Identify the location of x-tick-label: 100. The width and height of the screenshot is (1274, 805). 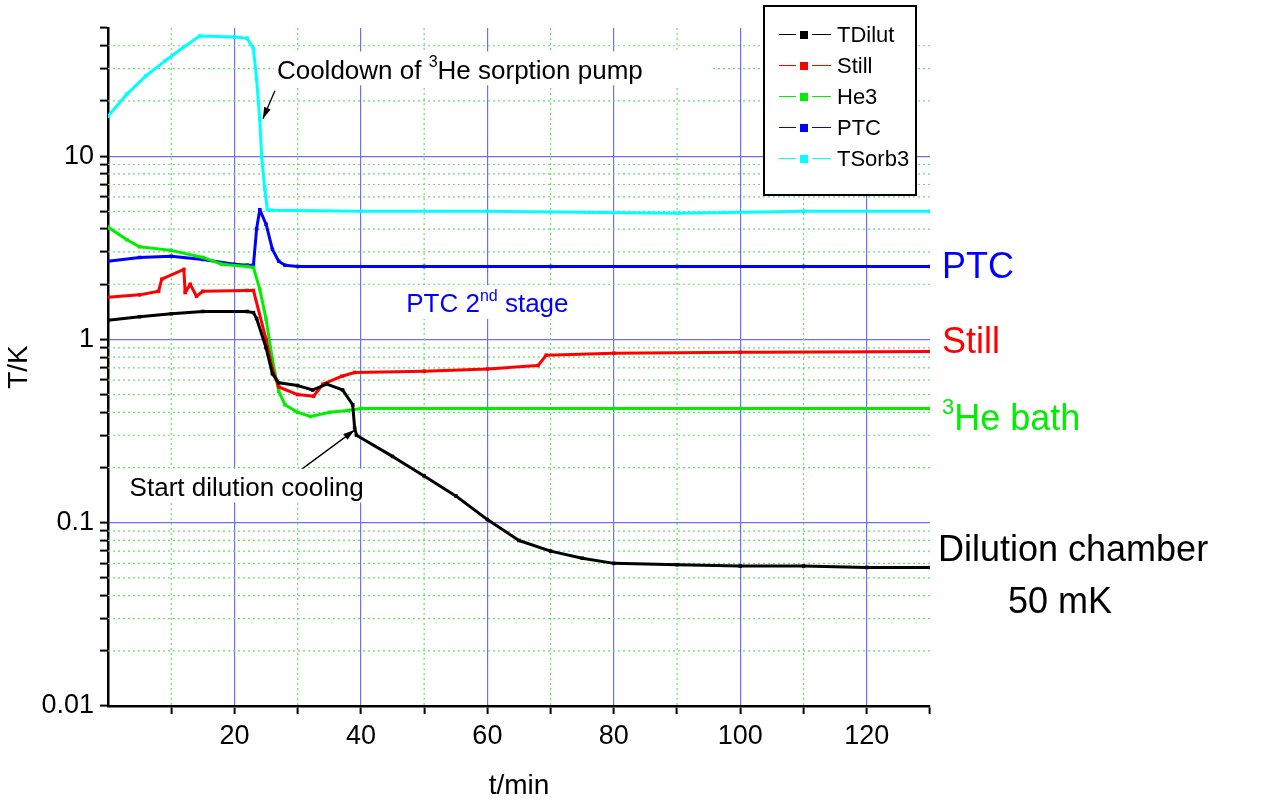
(740, 734).